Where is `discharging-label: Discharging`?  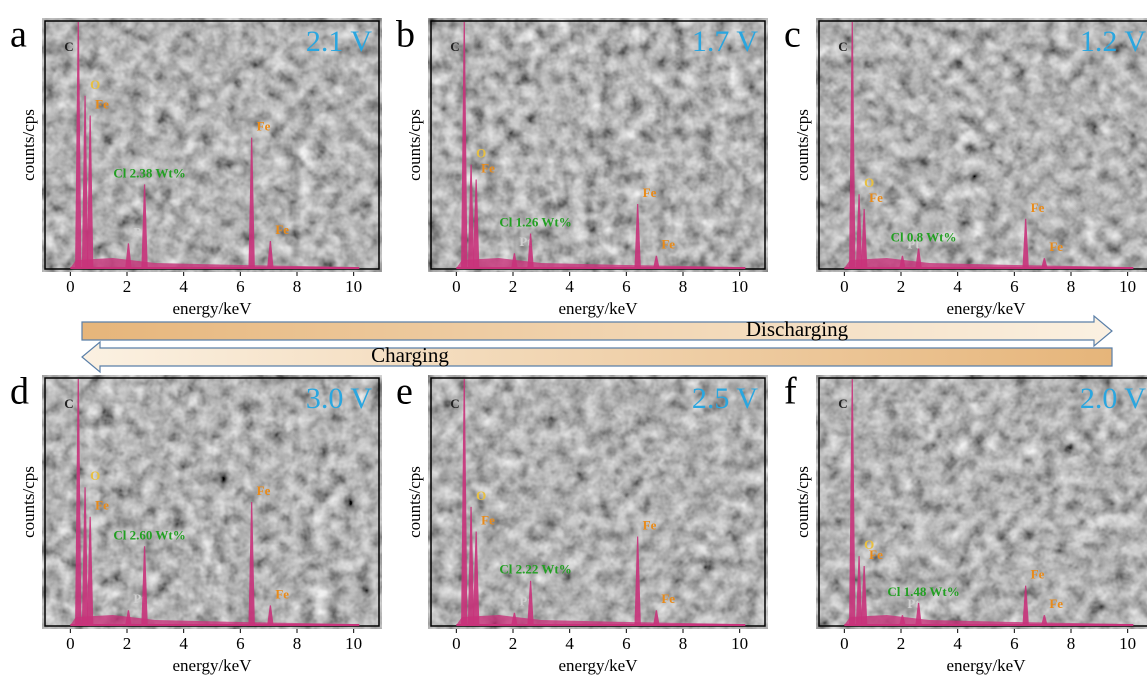 discharging-label: Discharging is located at coordinates (797, 329).